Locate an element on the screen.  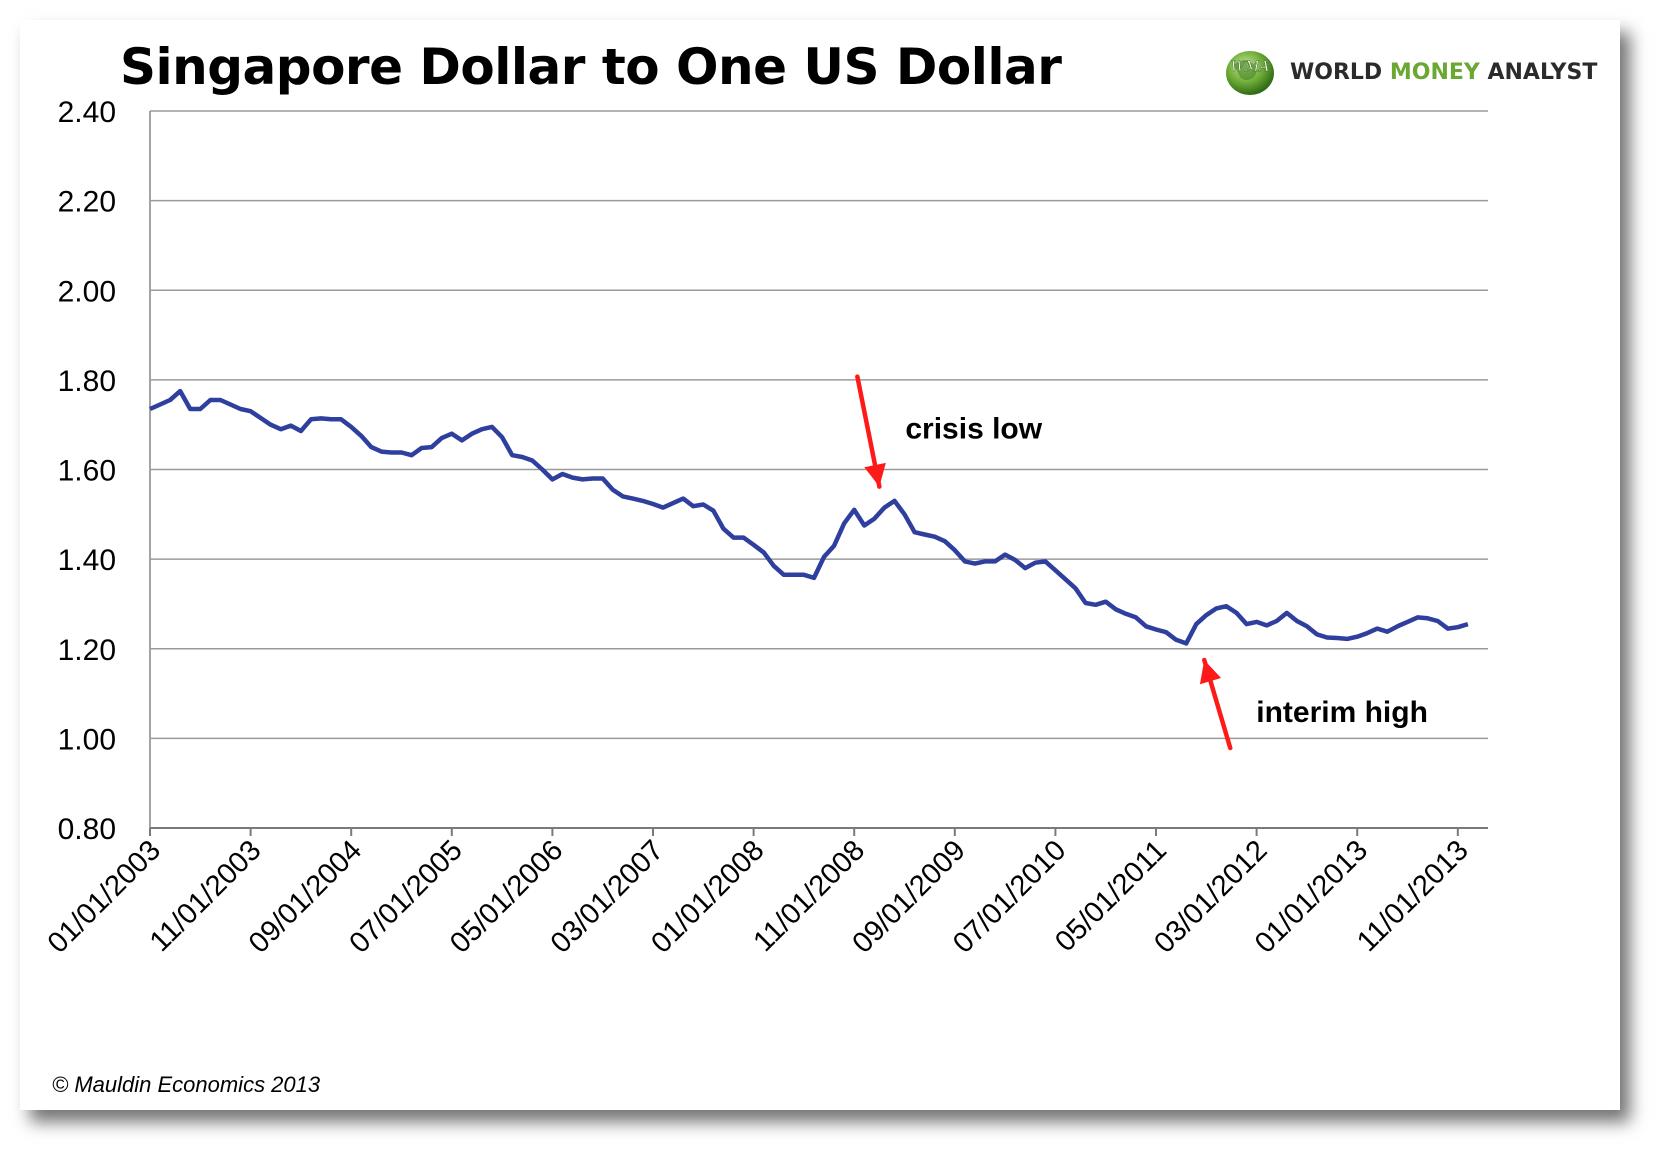
y-tick-label: 1.00 is located at coordinates (87, 739).